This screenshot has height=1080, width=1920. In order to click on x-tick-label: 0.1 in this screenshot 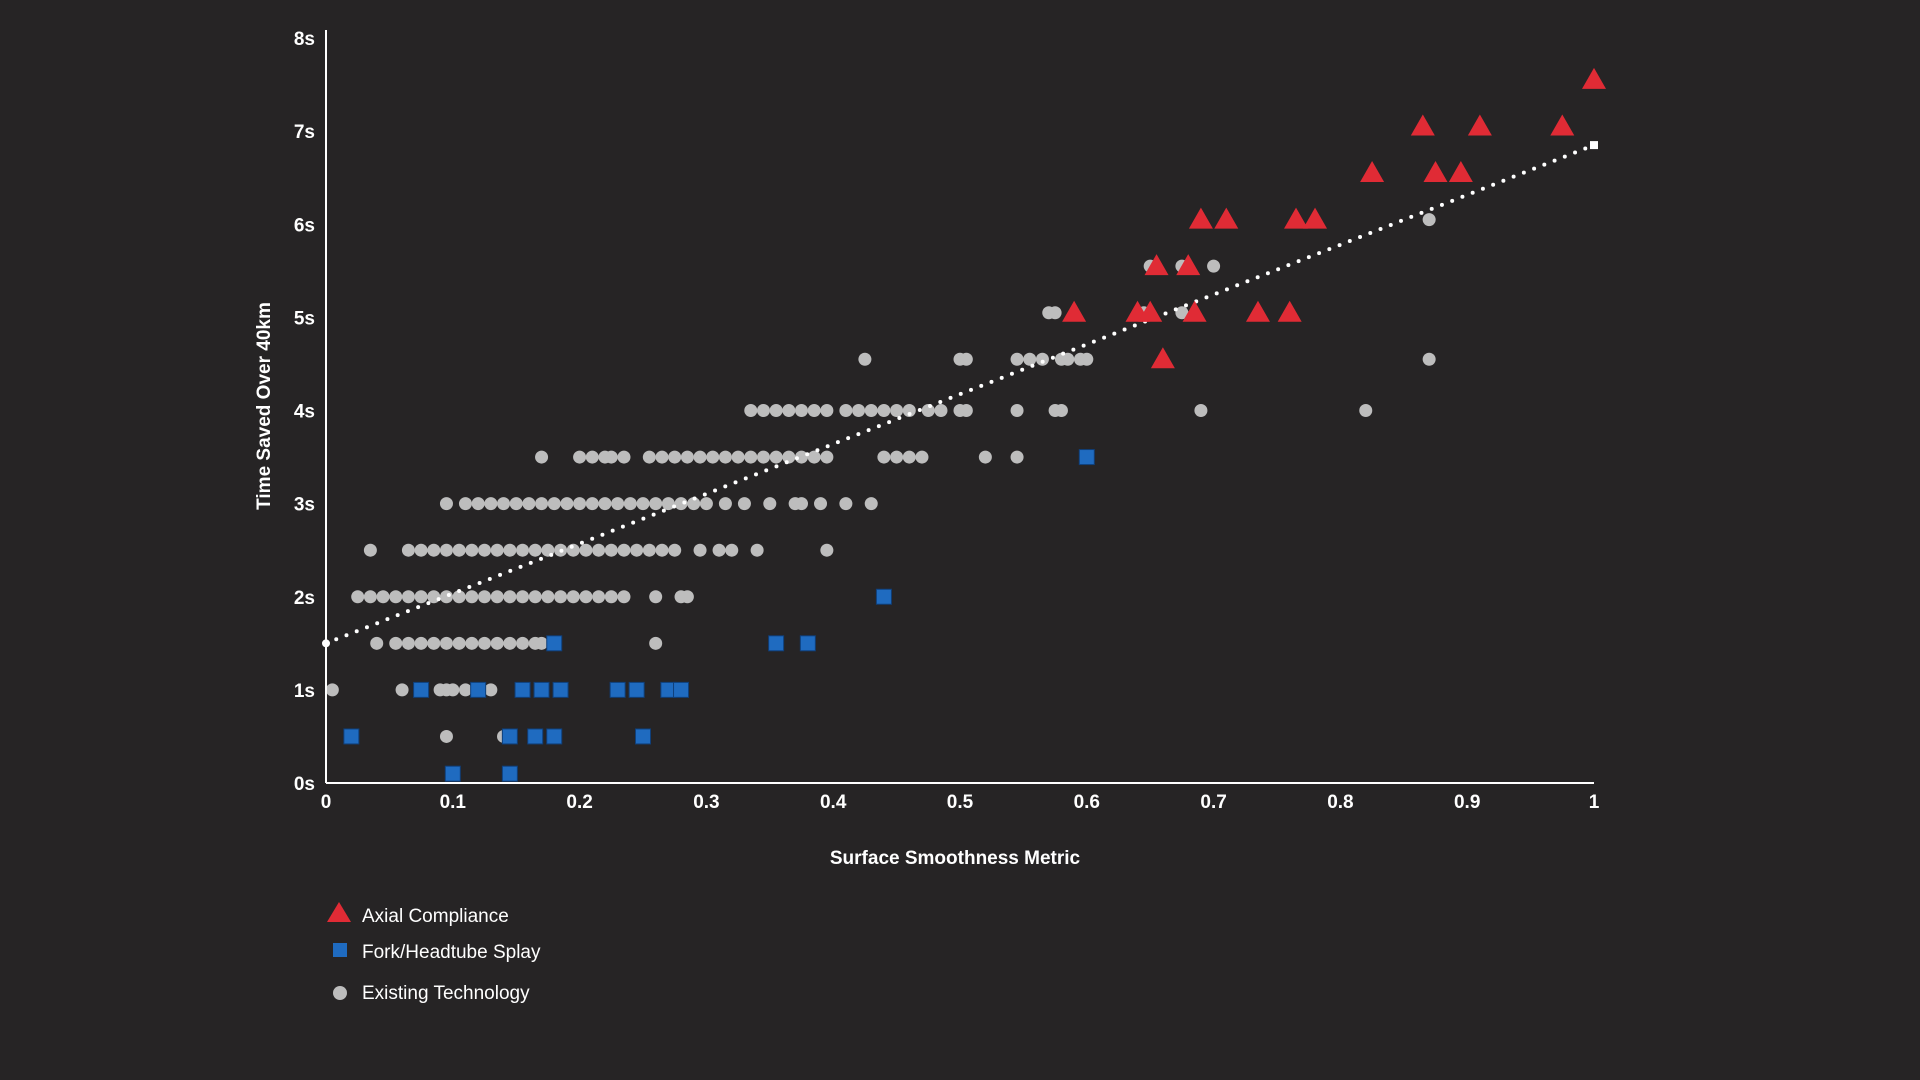, I will do `click(453, 802)`.